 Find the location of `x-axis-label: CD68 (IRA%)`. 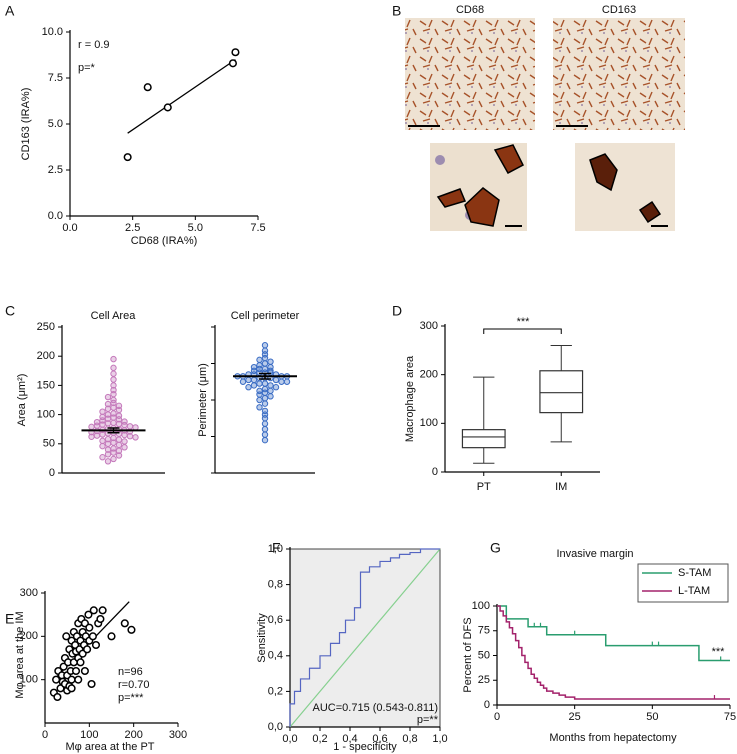

x-axis-label: CD68 (IRA%) is located at coordinates (164, 241).